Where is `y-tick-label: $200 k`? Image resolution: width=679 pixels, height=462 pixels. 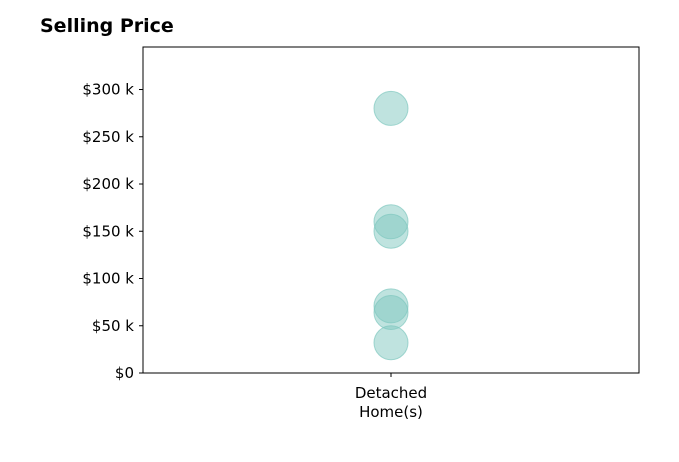
y-tick-label: $200 k is located at coordinates (108, 184).